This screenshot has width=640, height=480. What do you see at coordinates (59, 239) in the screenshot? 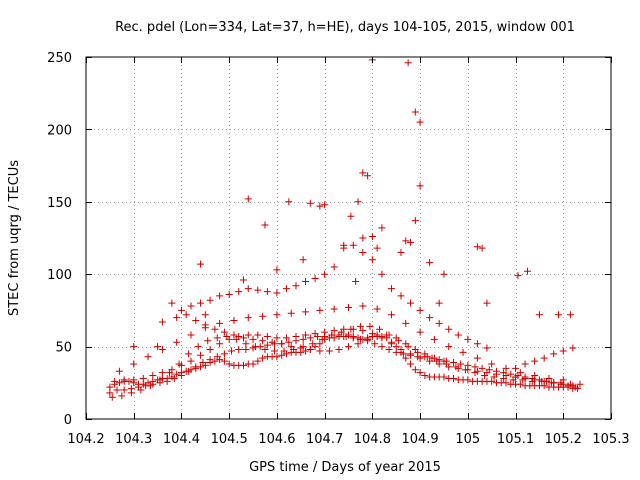
I see `y-tick-labels: 0 50 100 150 200 250` at bounding box center [59, 239].